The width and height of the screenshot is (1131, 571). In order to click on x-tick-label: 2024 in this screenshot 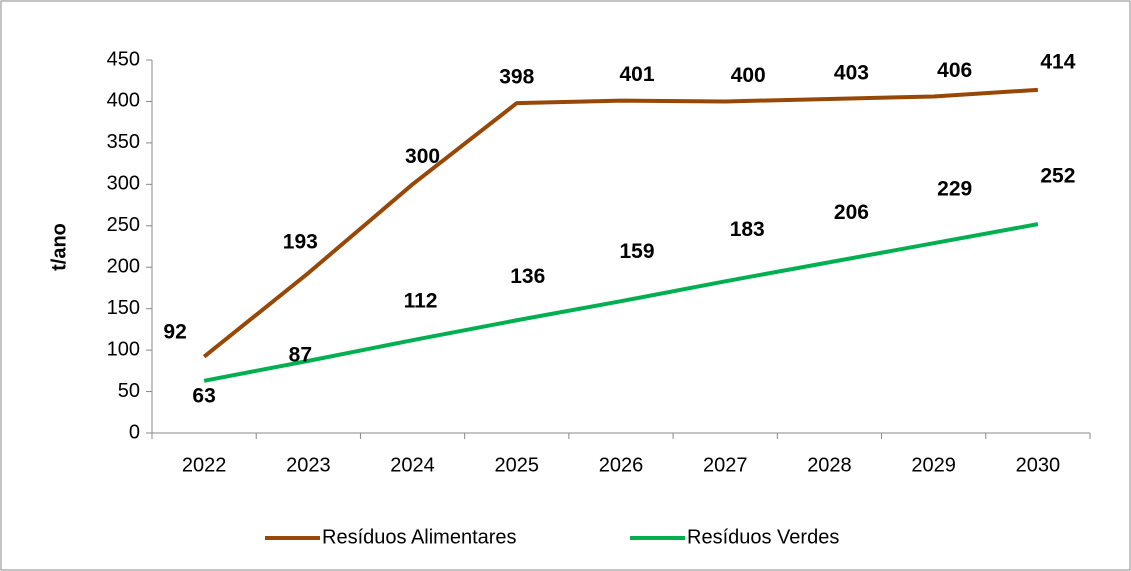, I will do `click(412, 465)`.